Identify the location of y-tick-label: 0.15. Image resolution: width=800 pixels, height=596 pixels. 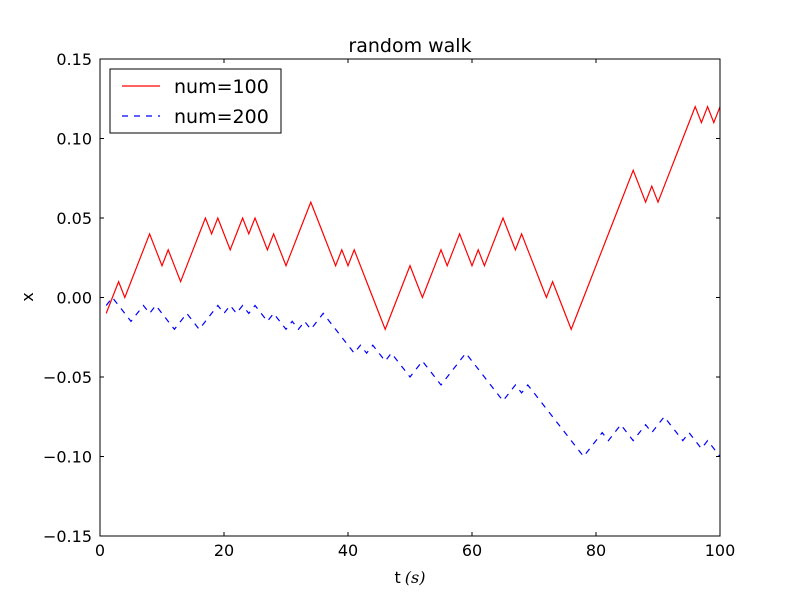
(74, 59).